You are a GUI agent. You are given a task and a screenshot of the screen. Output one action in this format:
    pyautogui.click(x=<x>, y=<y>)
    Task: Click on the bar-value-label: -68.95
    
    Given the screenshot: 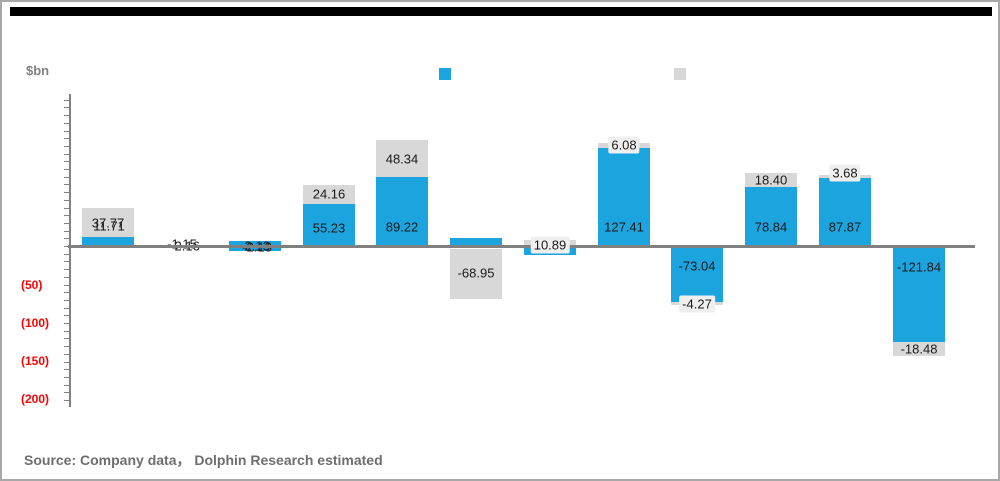 What is the action you would take?
    pyautogui.click(x=476, y=273)
    